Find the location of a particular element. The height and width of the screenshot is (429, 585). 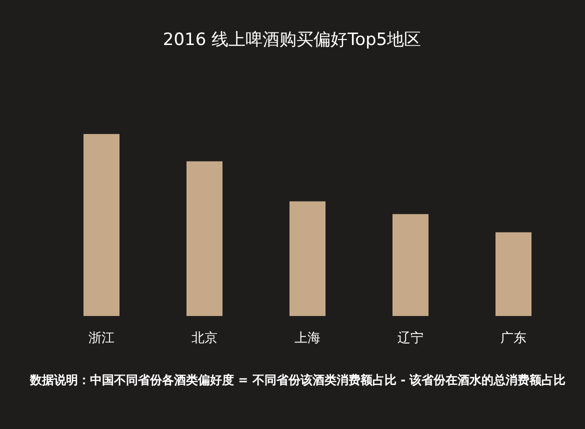

x-tick-label: 北京 is located at coordinates (205, 338).